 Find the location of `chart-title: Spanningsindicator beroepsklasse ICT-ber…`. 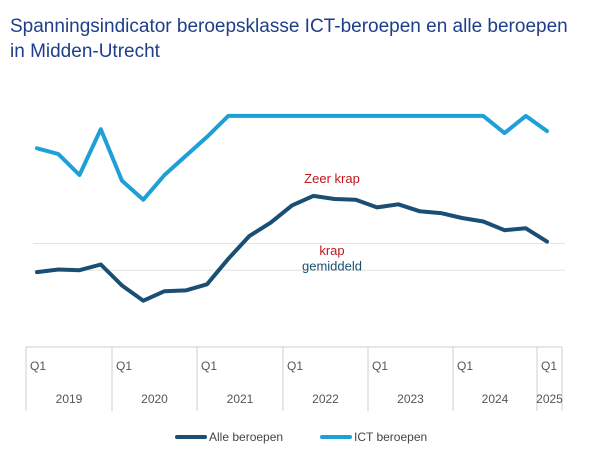

chart-title: Spanningsindicator beroepsklasse ICT-ber… is located at coordinates (289, 39).